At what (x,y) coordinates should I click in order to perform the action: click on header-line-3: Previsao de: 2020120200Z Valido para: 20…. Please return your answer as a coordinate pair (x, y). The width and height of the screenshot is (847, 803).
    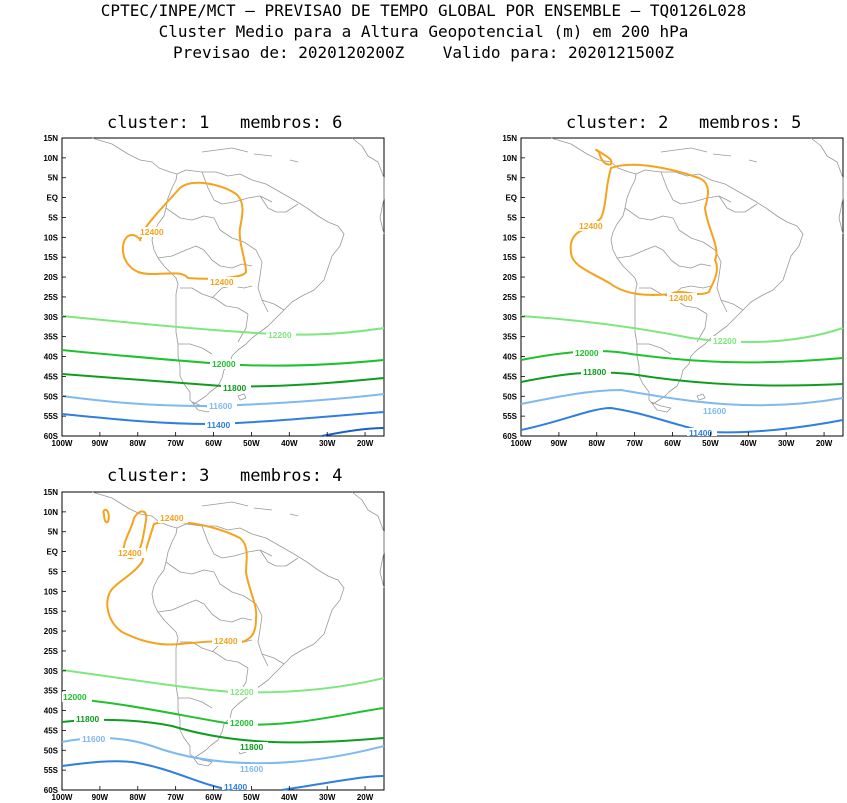
    Looking at the image, I should click on (423, 52).